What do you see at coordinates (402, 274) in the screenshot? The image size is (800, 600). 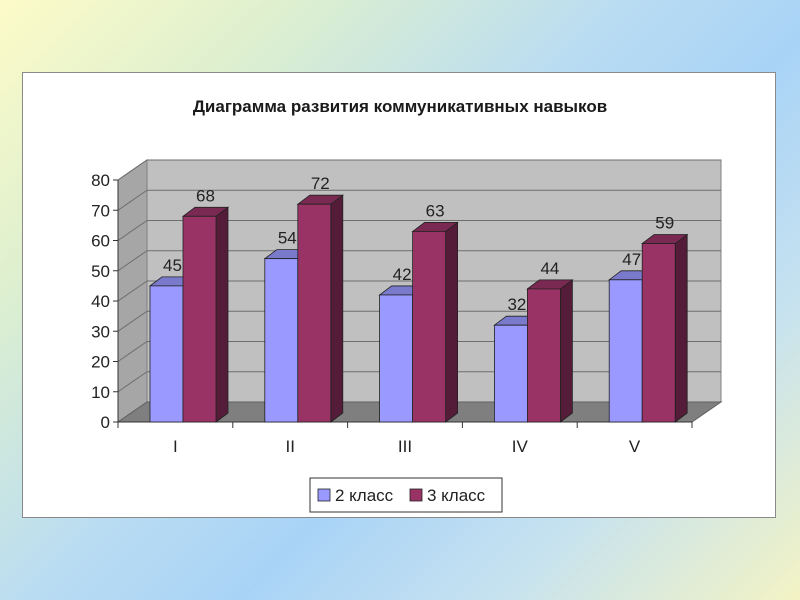 I see `data-label: 42` at bounding box center [402, 274].